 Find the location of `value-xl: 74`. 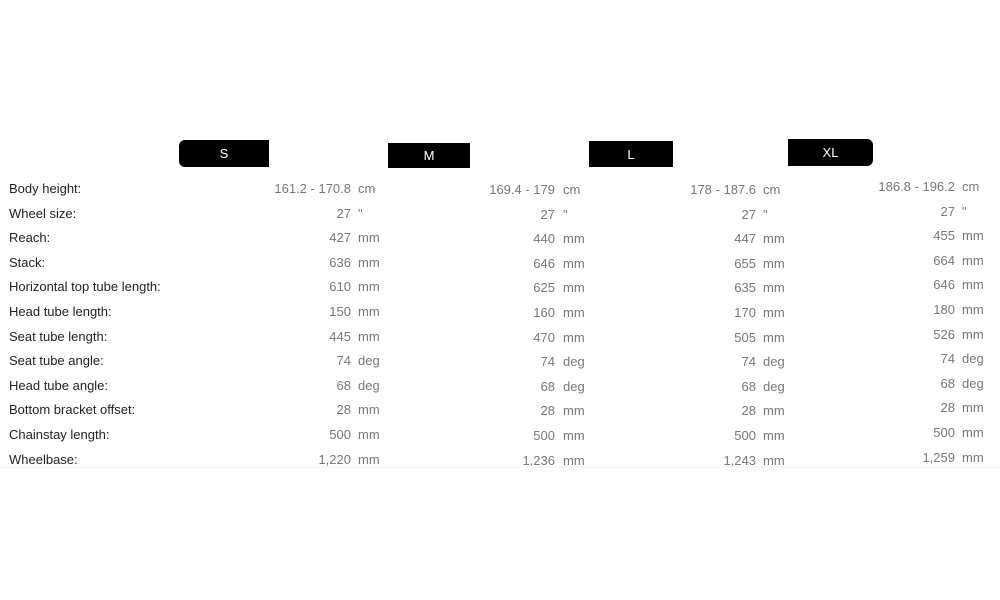

value-xl: 74 is located at coordinates (947, 359).